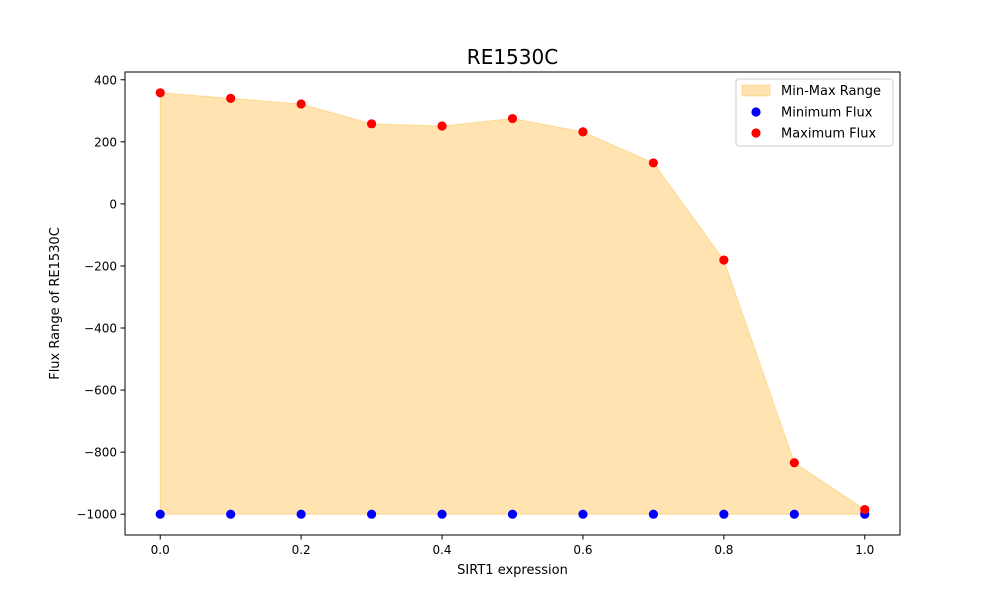 The height and width of the screenshot is (600, 1000). I want to click on chart-title: RE1530C, so click(512, 57).